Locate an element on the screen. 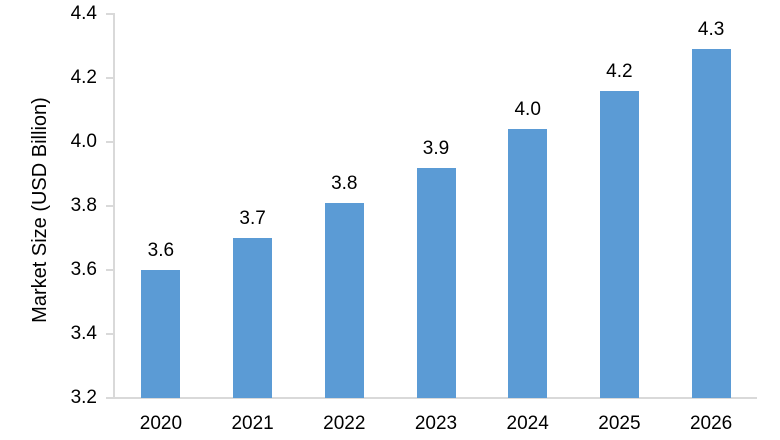 The image size is (780, 440). x-tick-label: 2026 is located at coordinates (711, 423).